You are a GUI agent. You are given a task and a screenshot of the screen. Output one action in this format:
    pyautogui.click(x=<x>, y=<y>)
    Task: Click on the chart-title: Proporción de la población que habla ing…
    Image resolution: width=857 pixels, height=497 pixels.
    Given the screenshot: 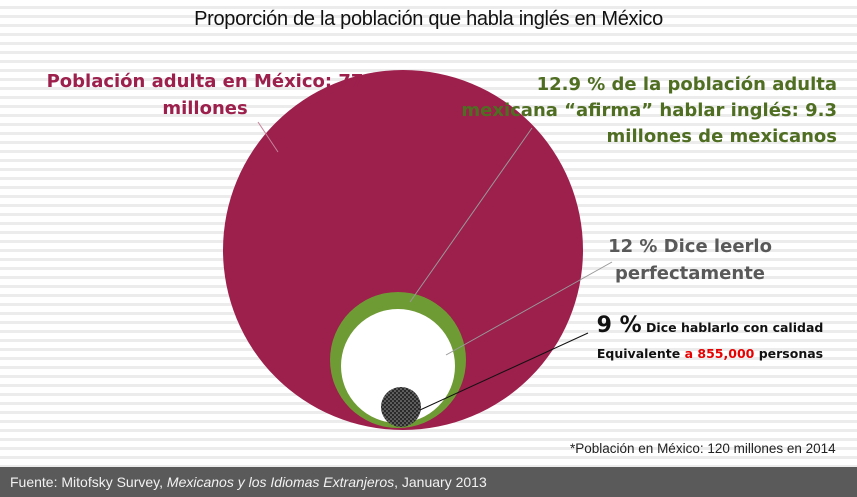 What is the action you would take?
    pyautogui.click(x=428, y=19)
    